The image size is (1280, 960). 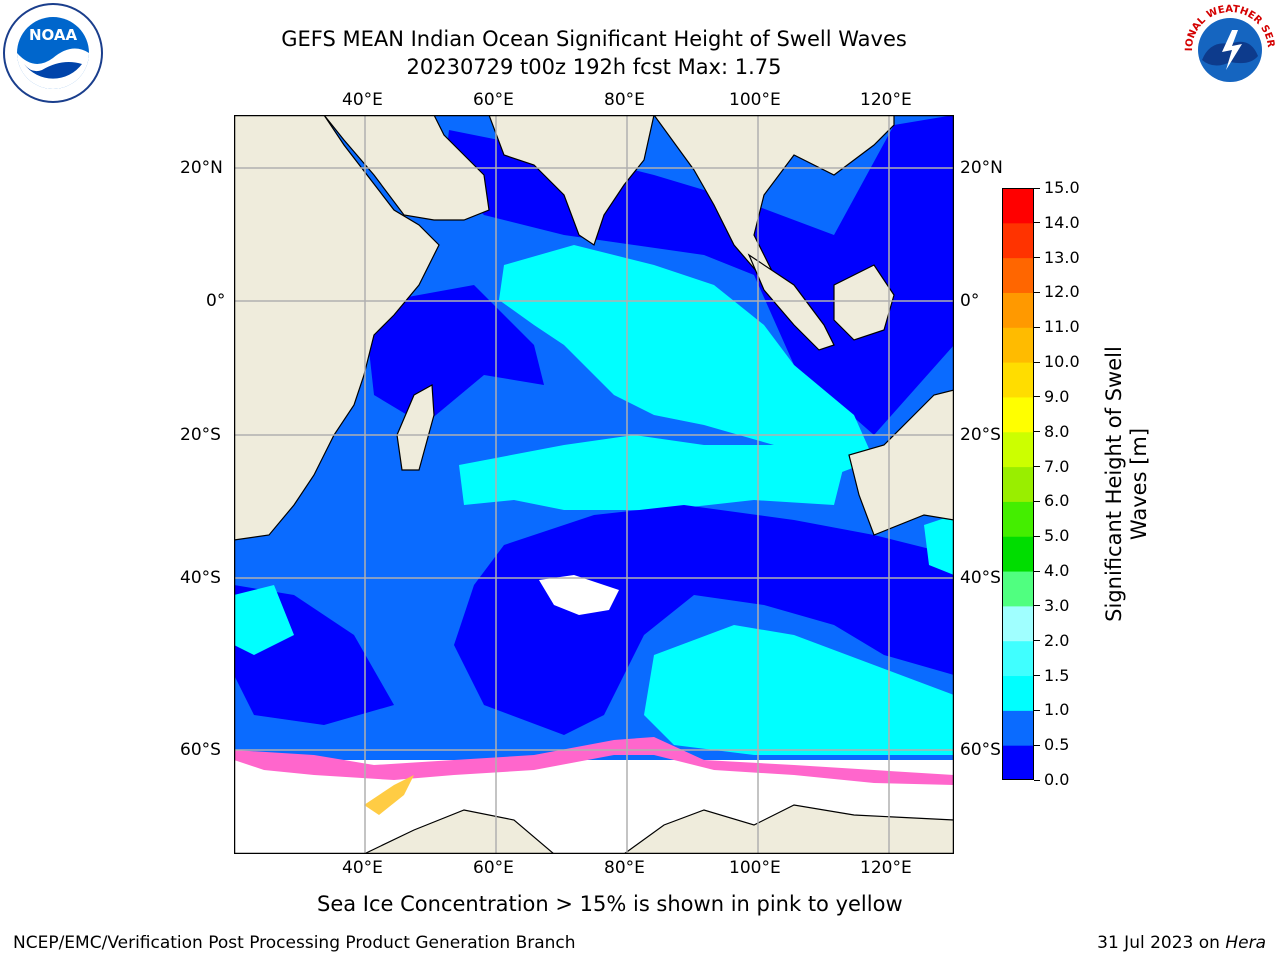 I want to click on colorbar-tick-label: 7.0, so click(x=1057, y=466).